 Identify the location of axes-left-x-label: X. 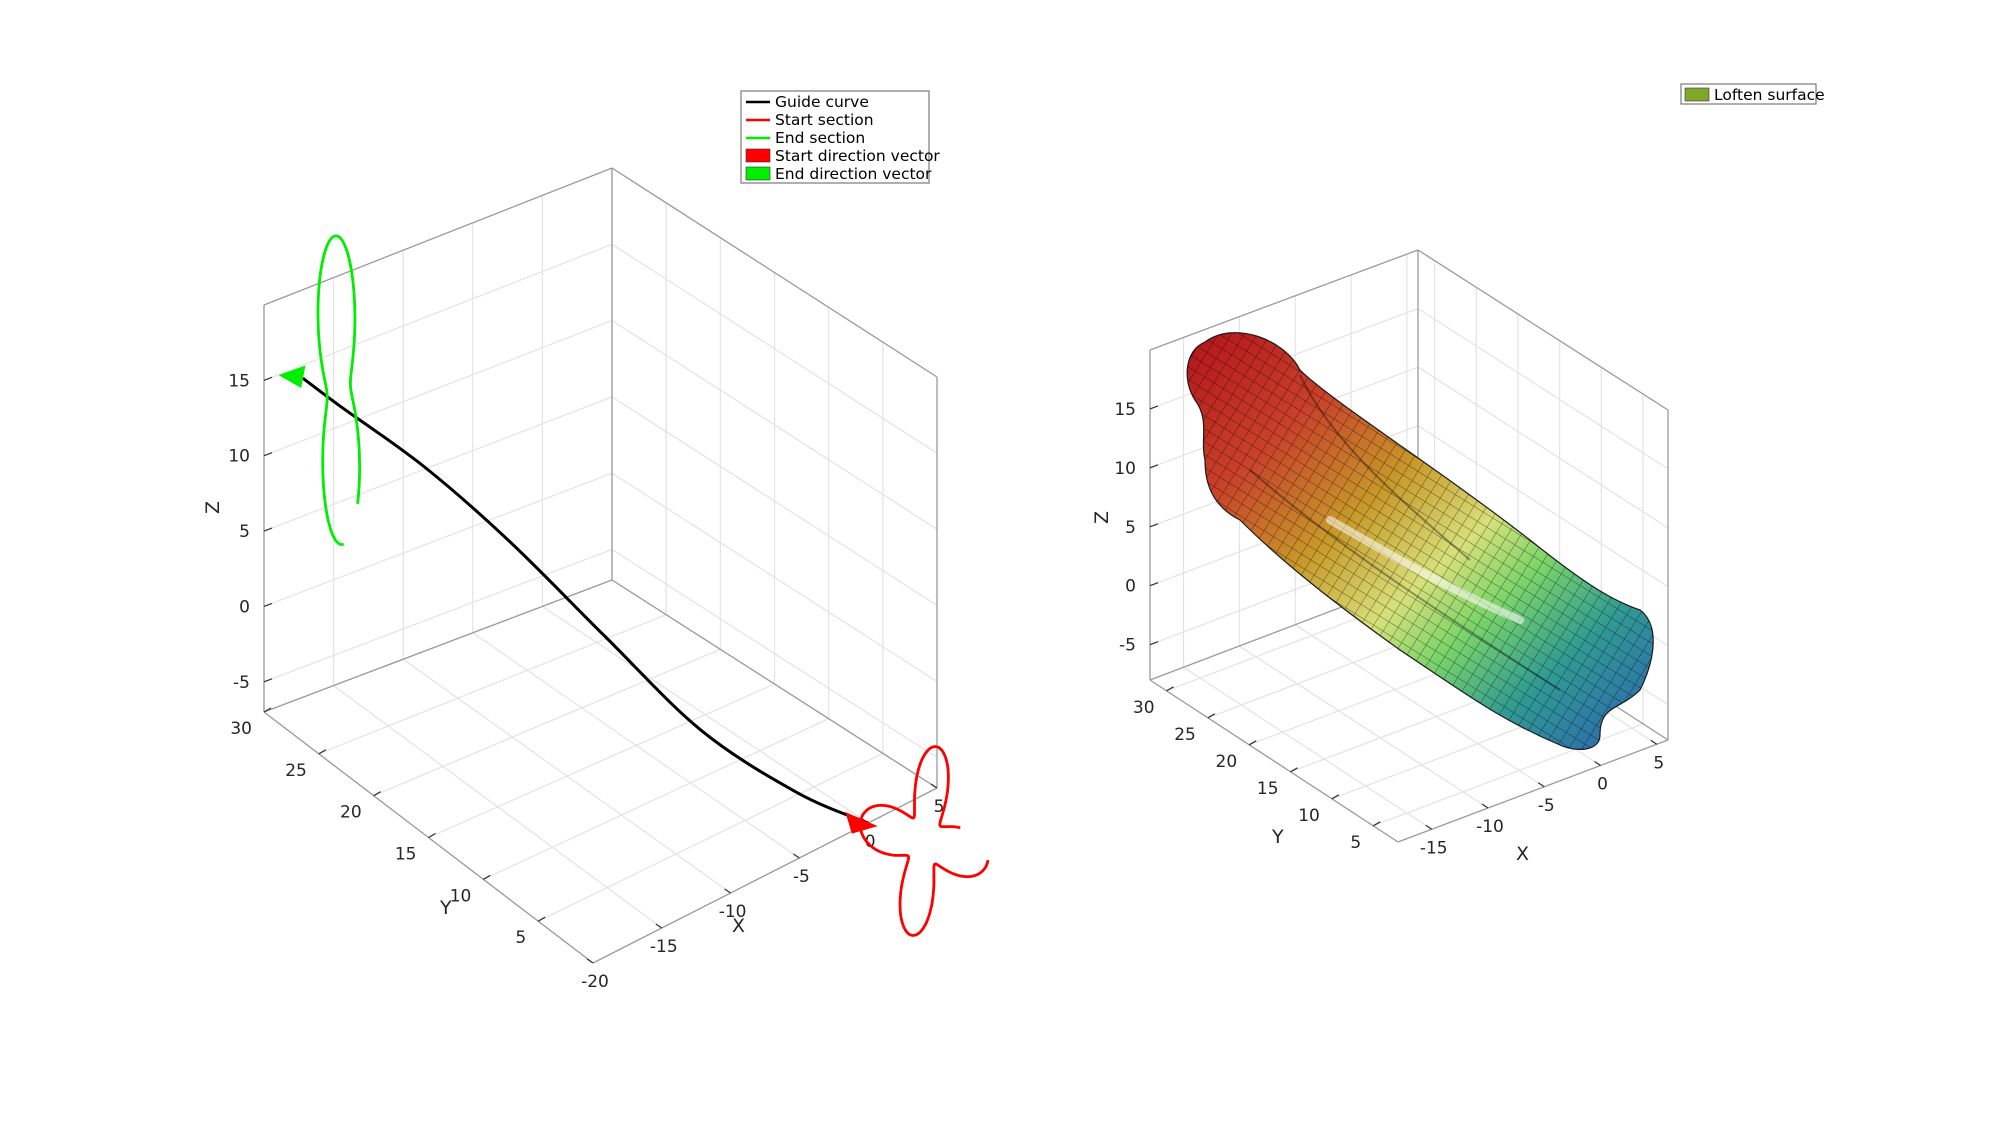
(738, 926).